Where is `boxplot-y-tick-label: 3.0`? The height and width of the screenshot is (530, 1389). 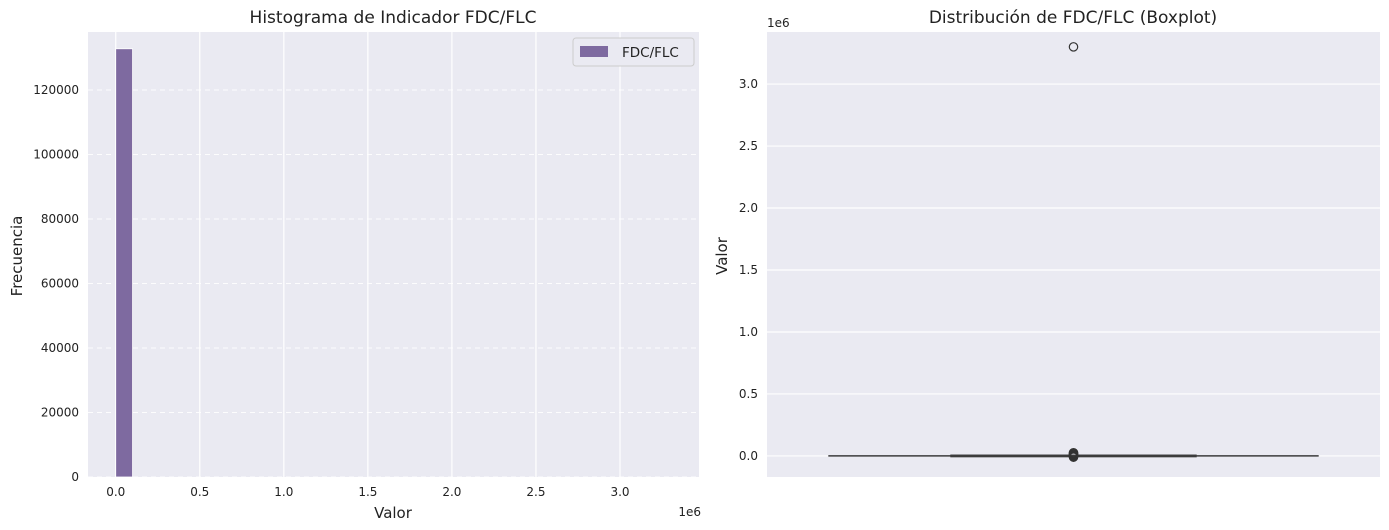
boxplot-y-tick-label: 3.0 is located at coordinates (748, 84).